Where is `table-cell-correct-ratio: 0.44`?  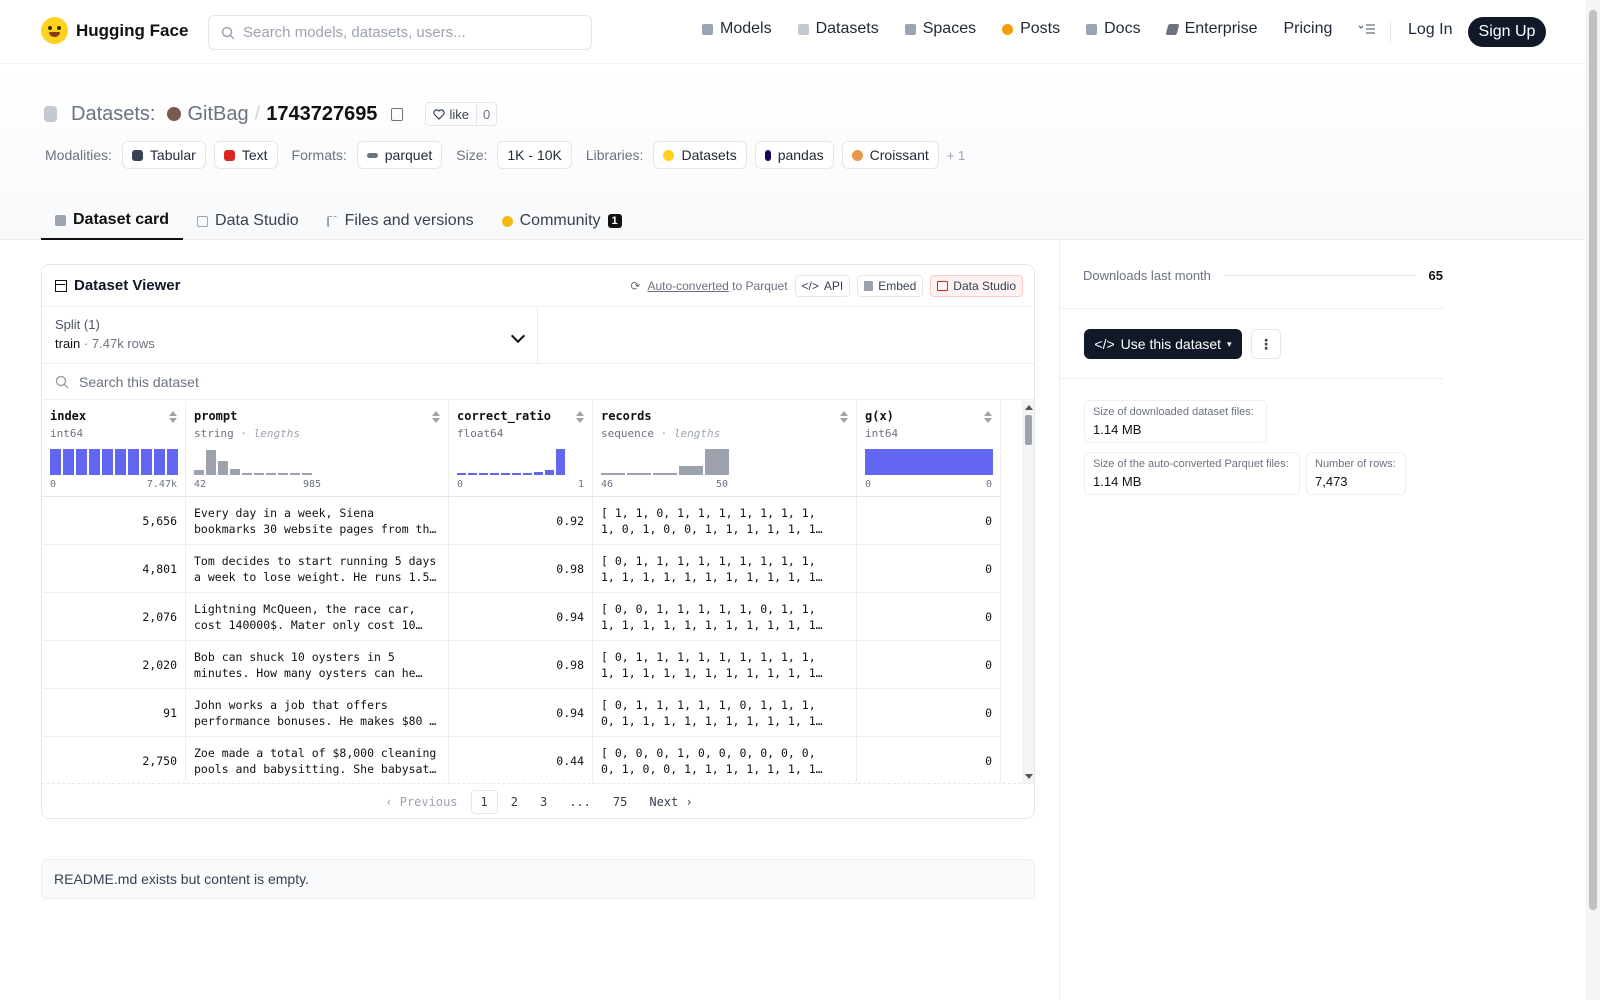 table-cell-correct-ratio: 0.44 is located at coordinates (520, 760).